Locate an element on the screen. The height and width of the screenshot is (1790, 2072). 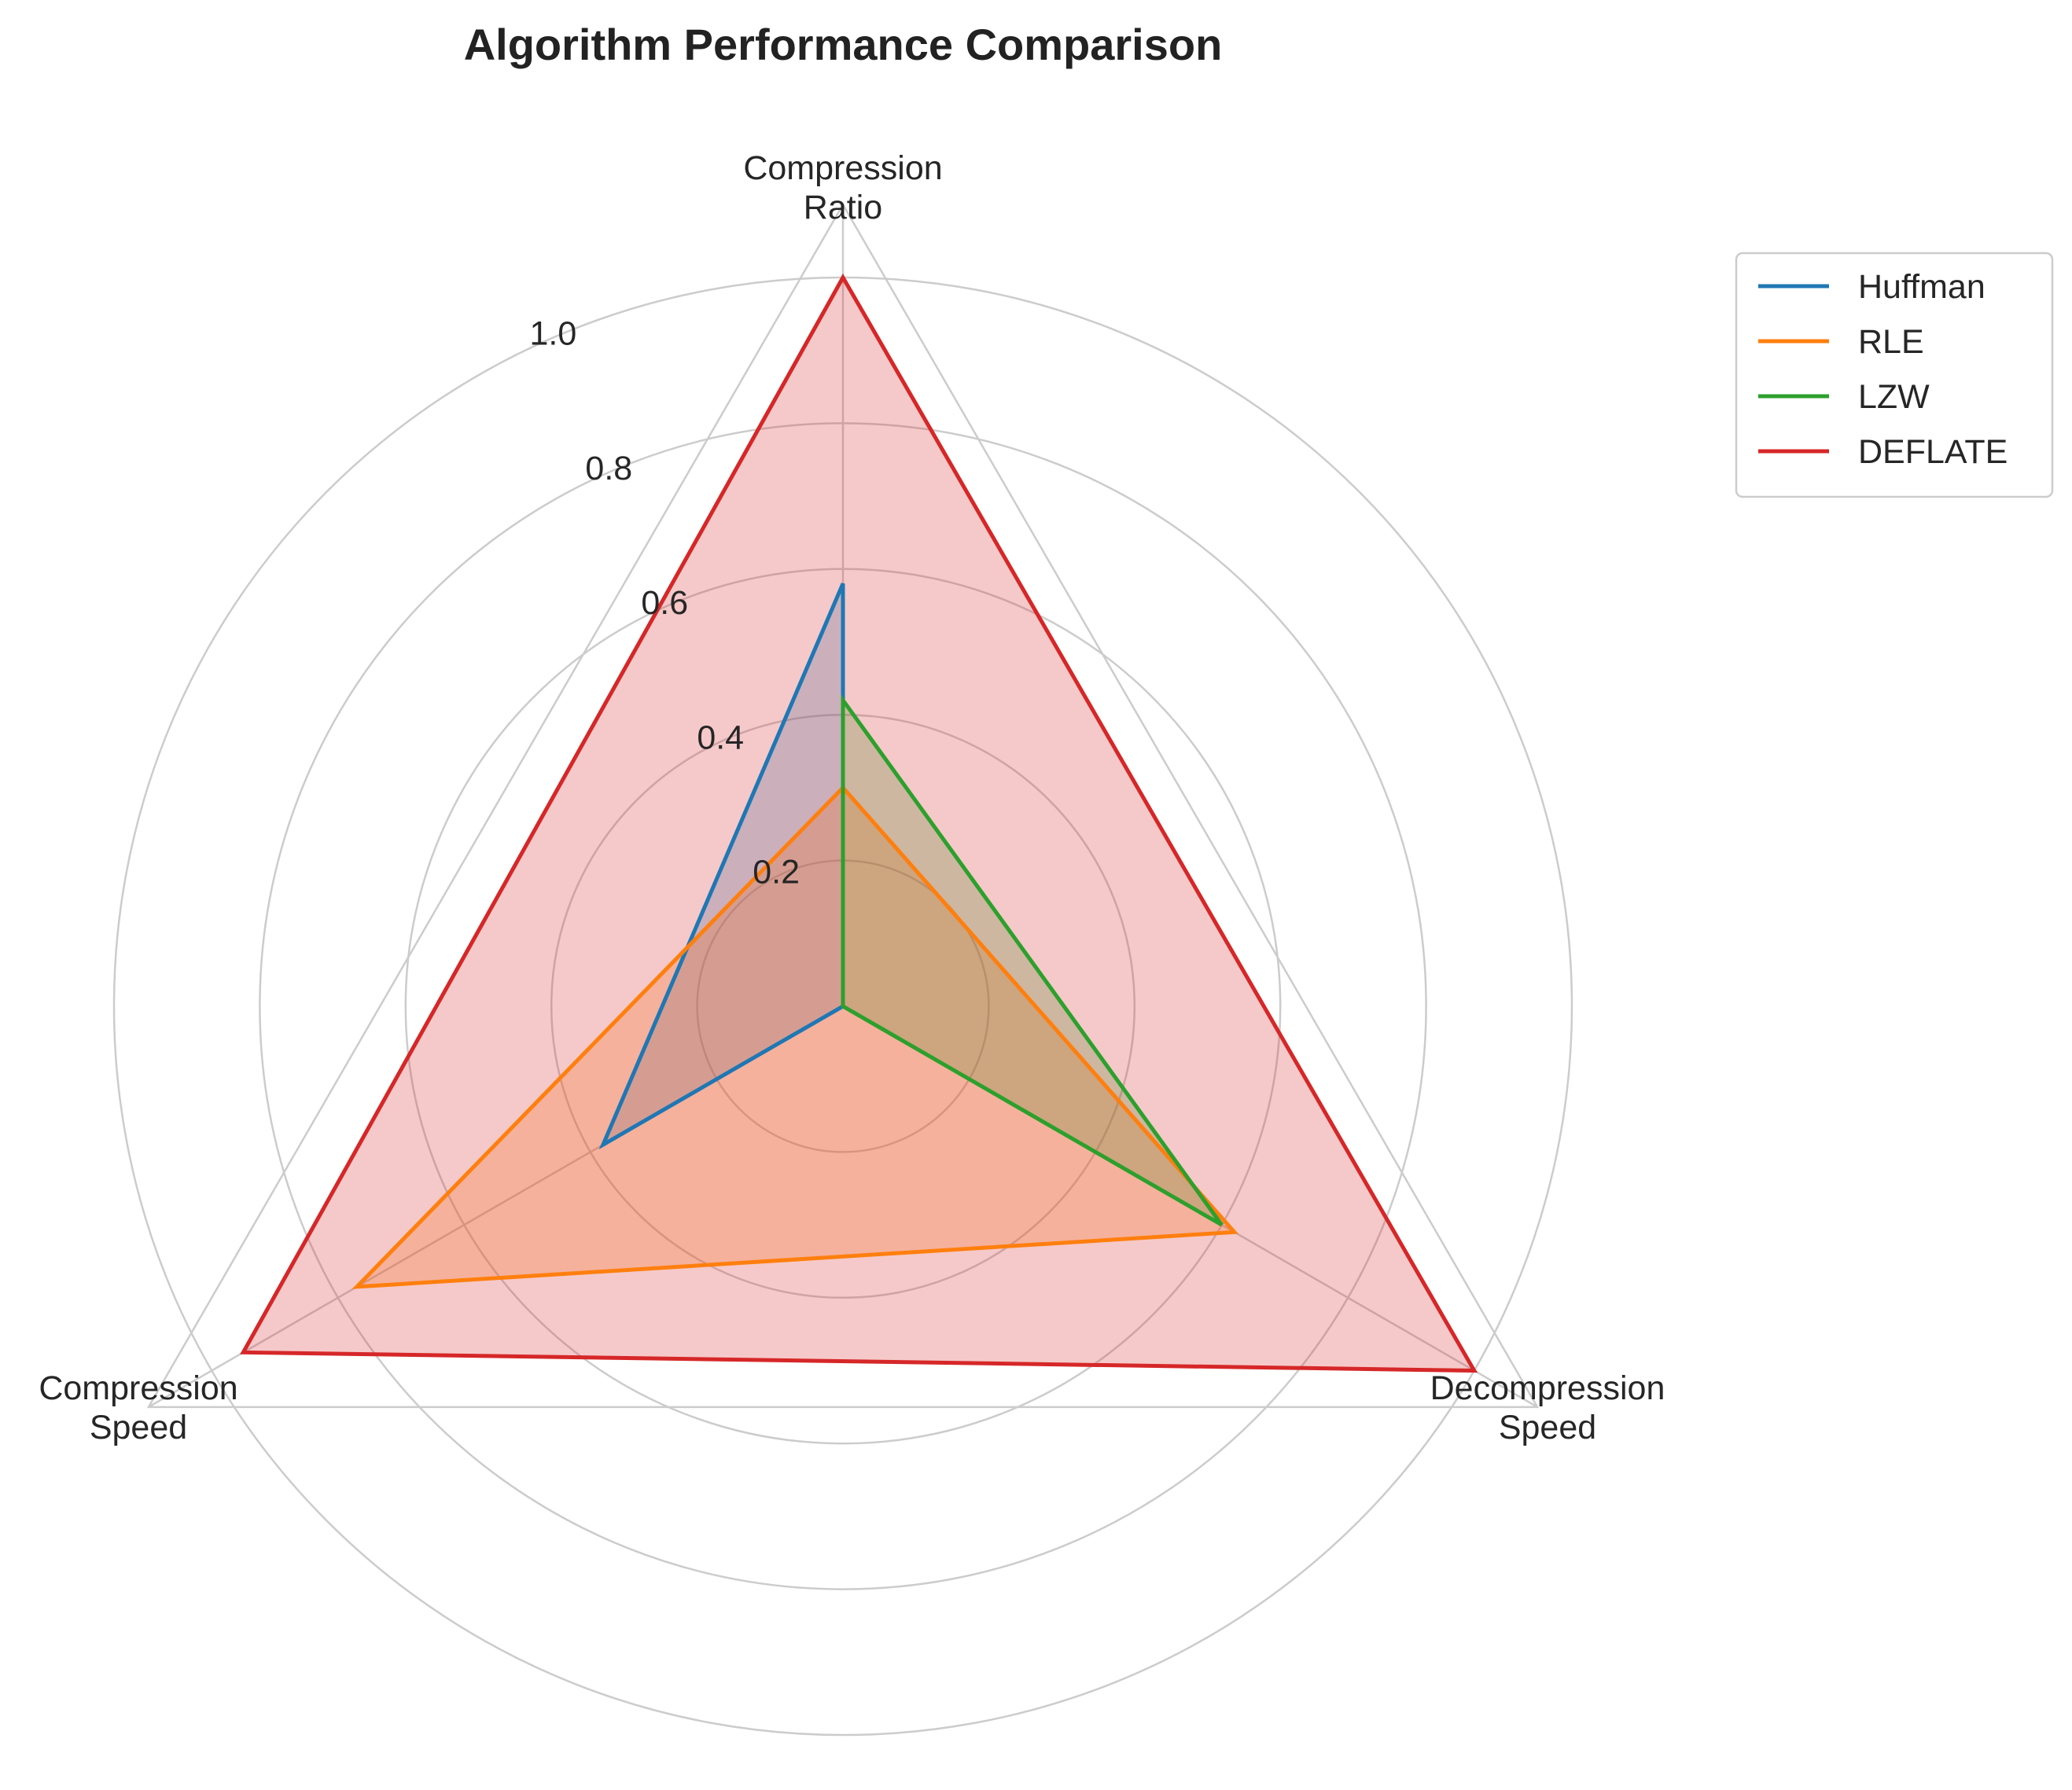
tick-label-0.6: 0.6 is located at coordinates (664, 603).